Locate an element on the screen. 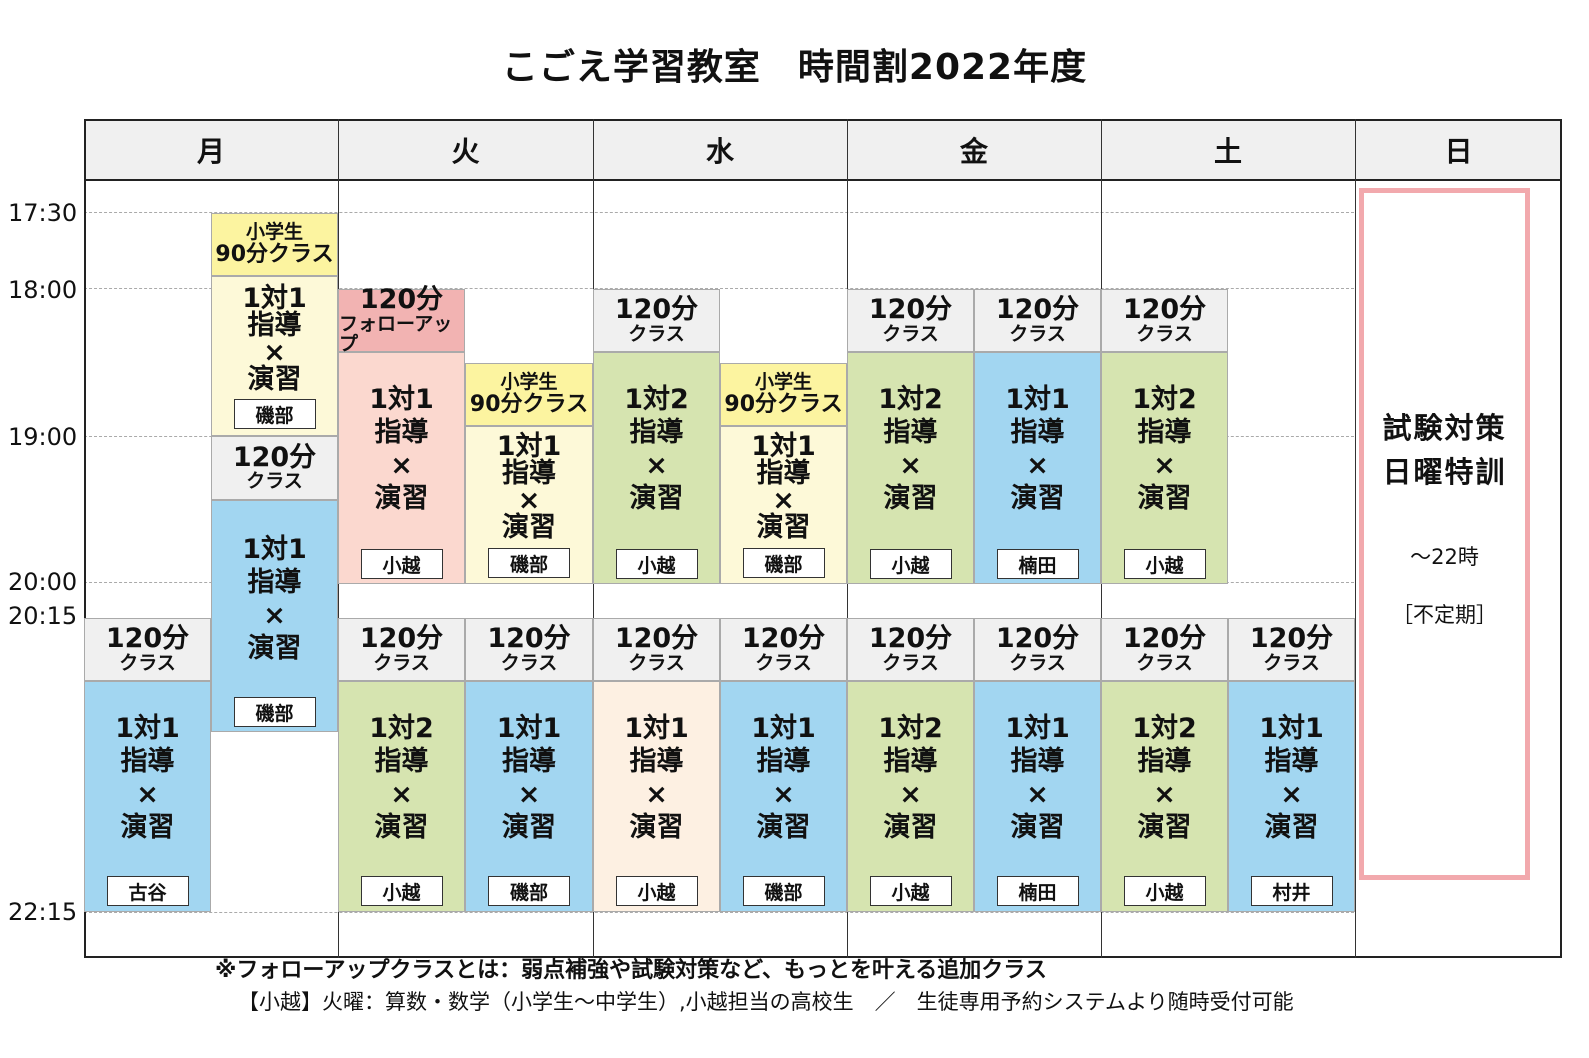 This screenshot has height=1058, width=1589. time-label-1900: 19:00 is located at coordinates (43, 437).